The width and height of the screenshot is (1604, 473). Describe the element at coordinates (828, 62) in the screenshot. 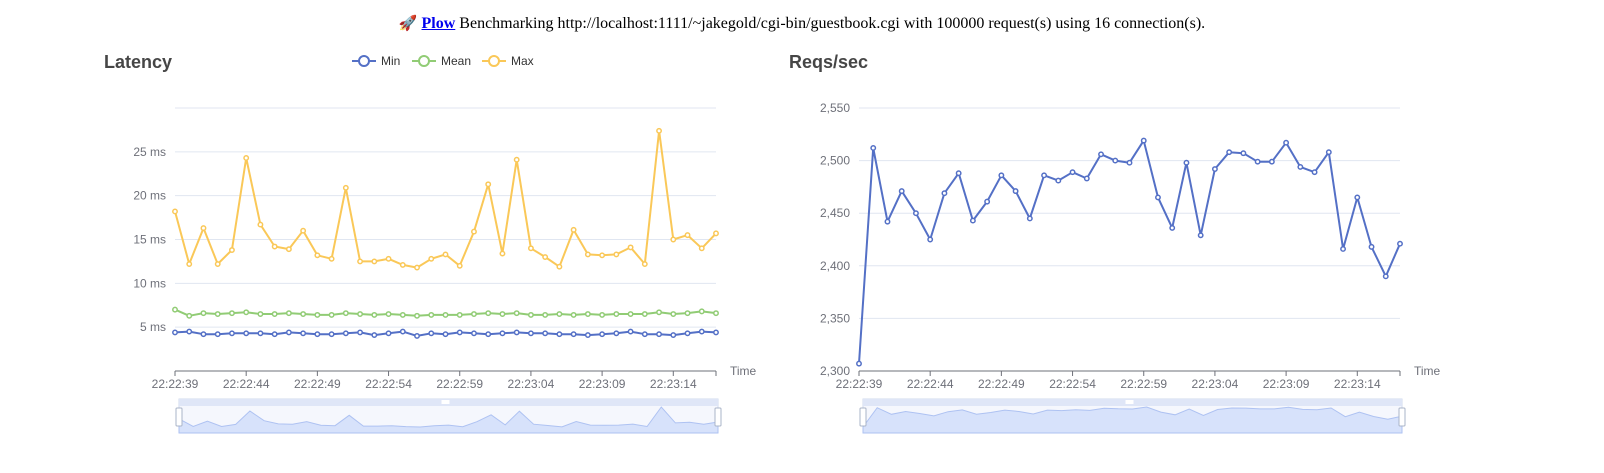

I see `chart-title: Reqs/sec` at that location.